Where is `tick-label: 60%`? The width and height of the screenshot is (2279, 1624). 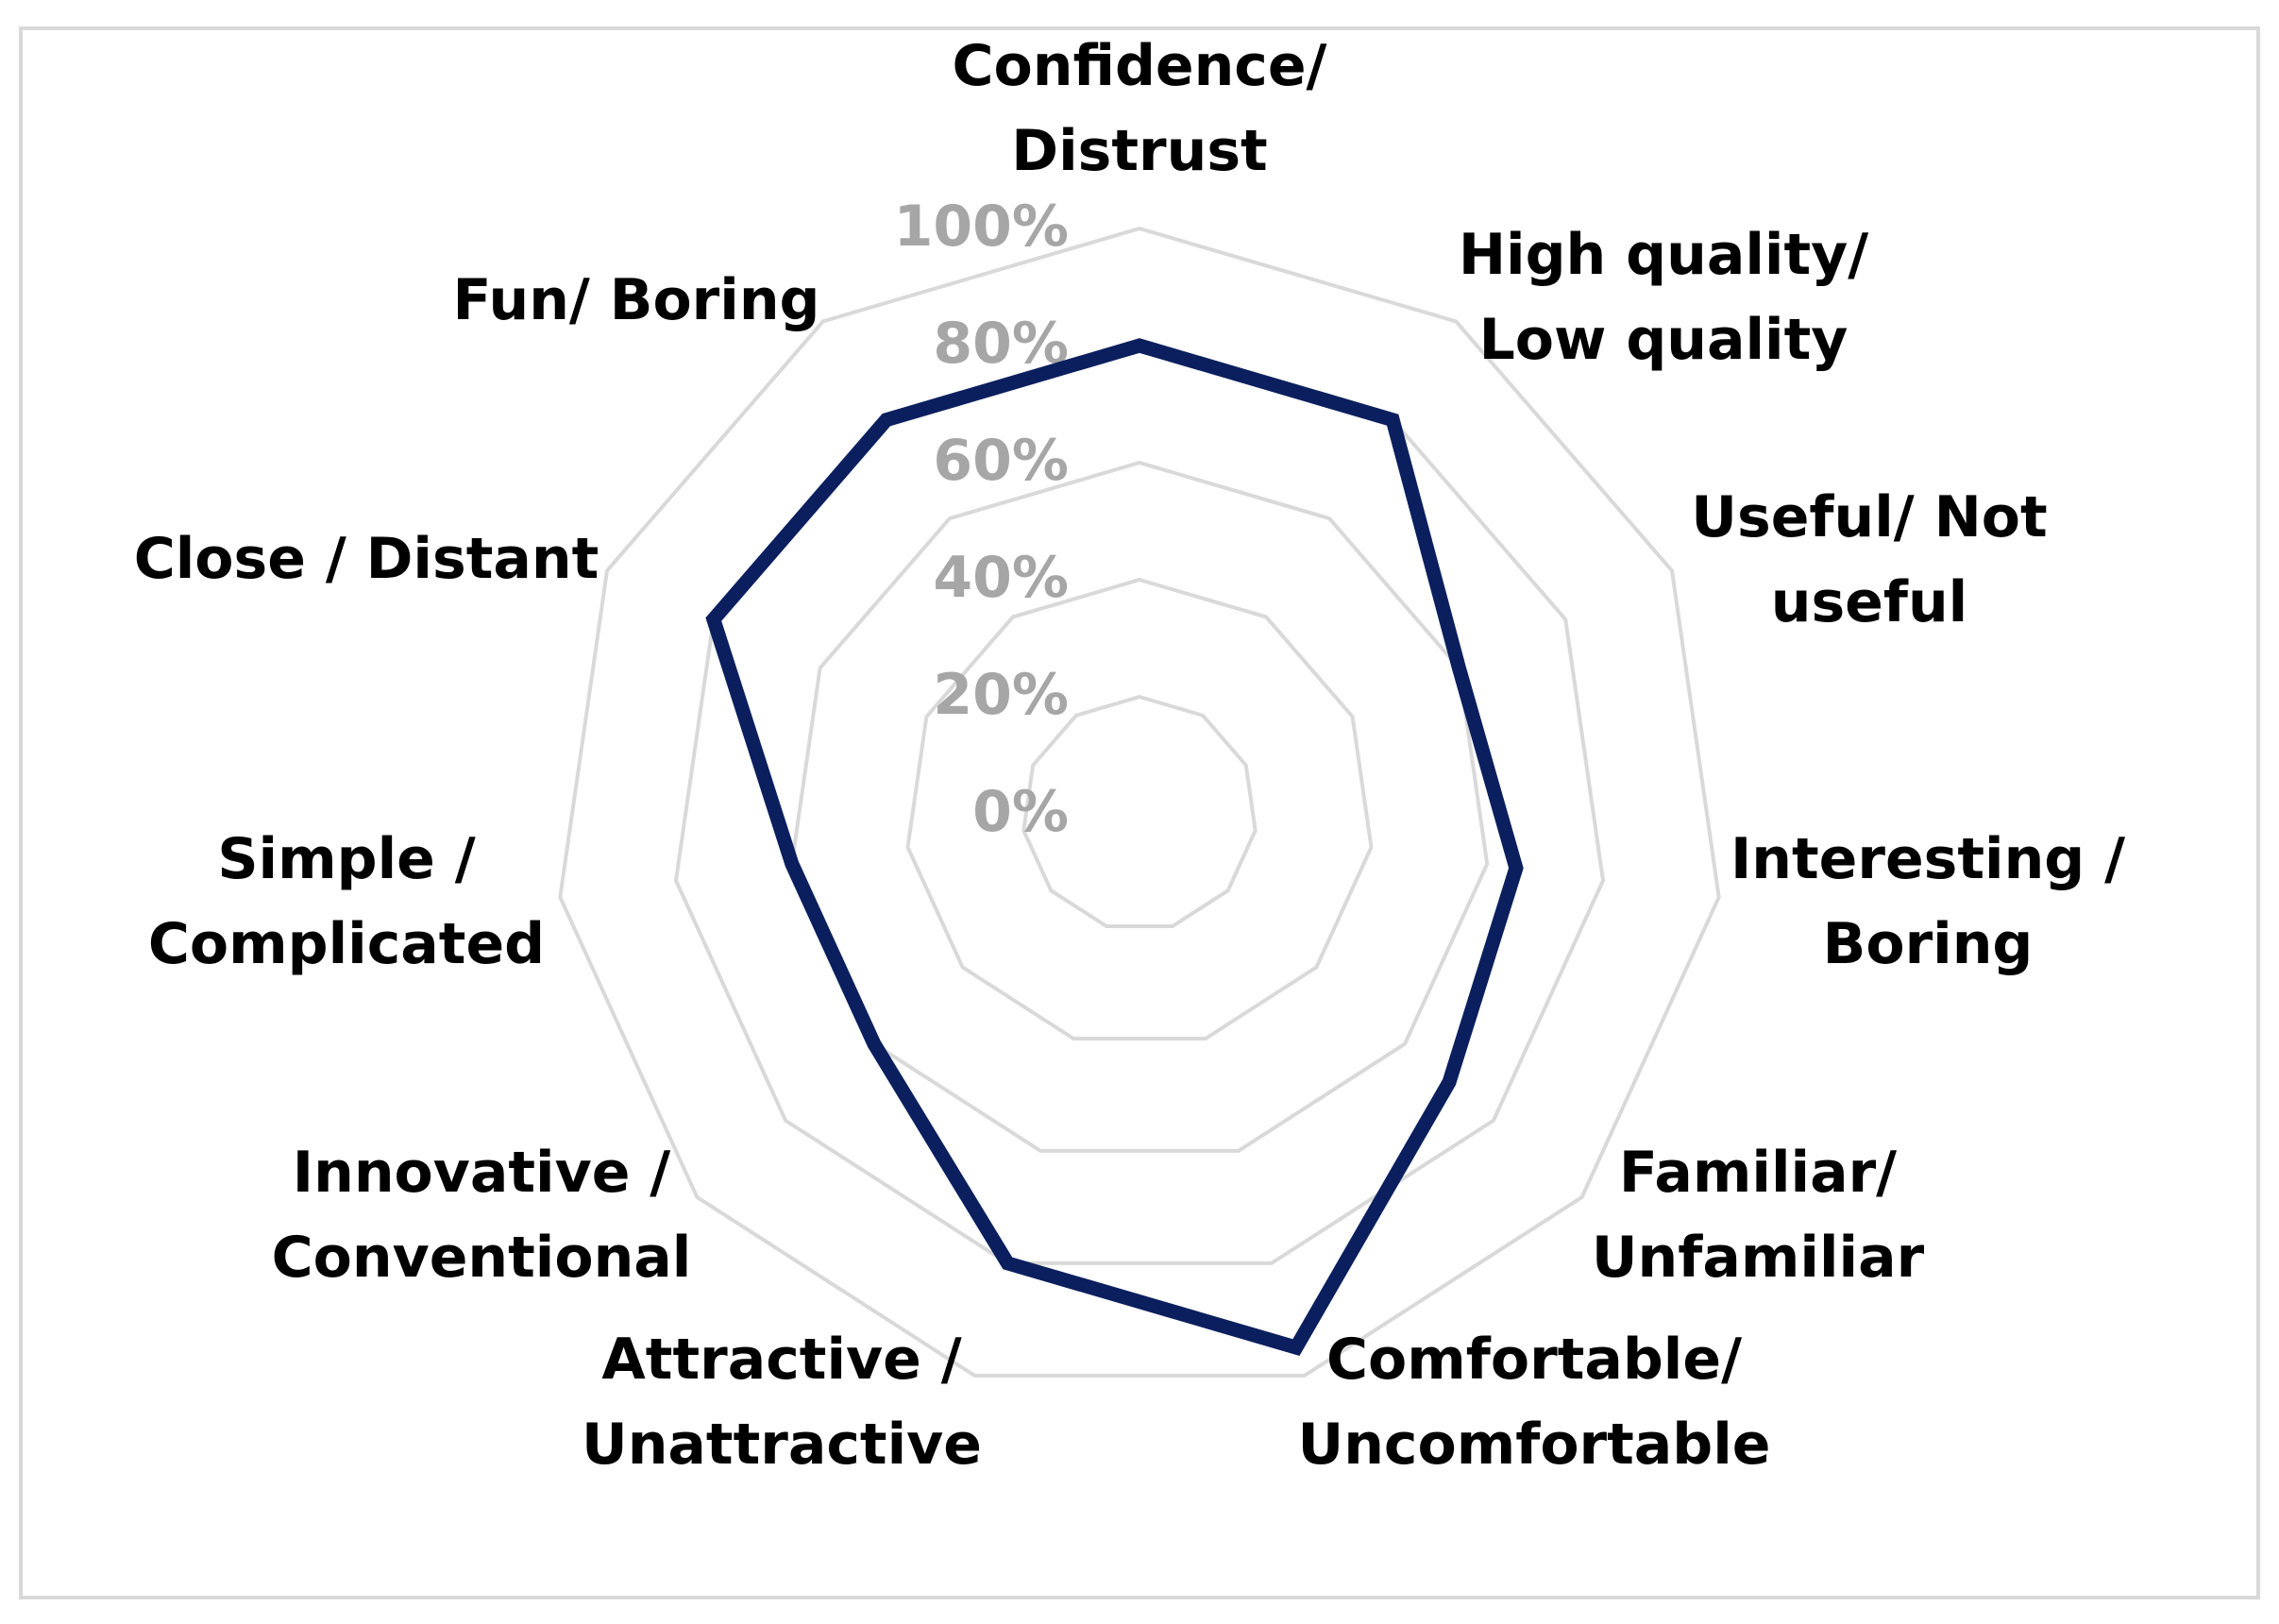
tick-label: 60% is located at coordinates (1001, 461).